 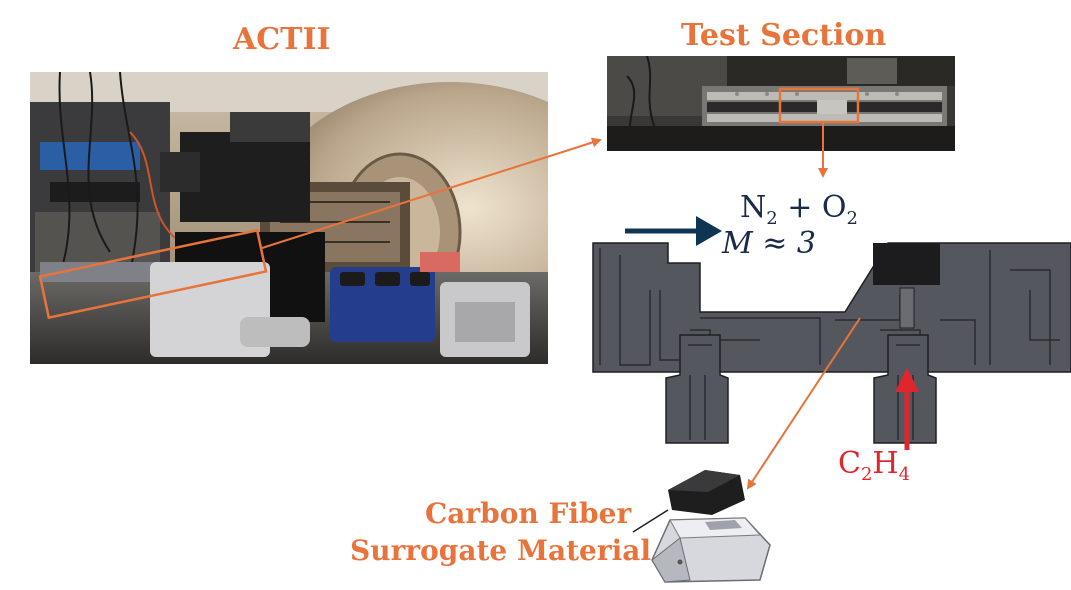 I want to click on actii-to-test-arrow, so click(x=431, y=193).